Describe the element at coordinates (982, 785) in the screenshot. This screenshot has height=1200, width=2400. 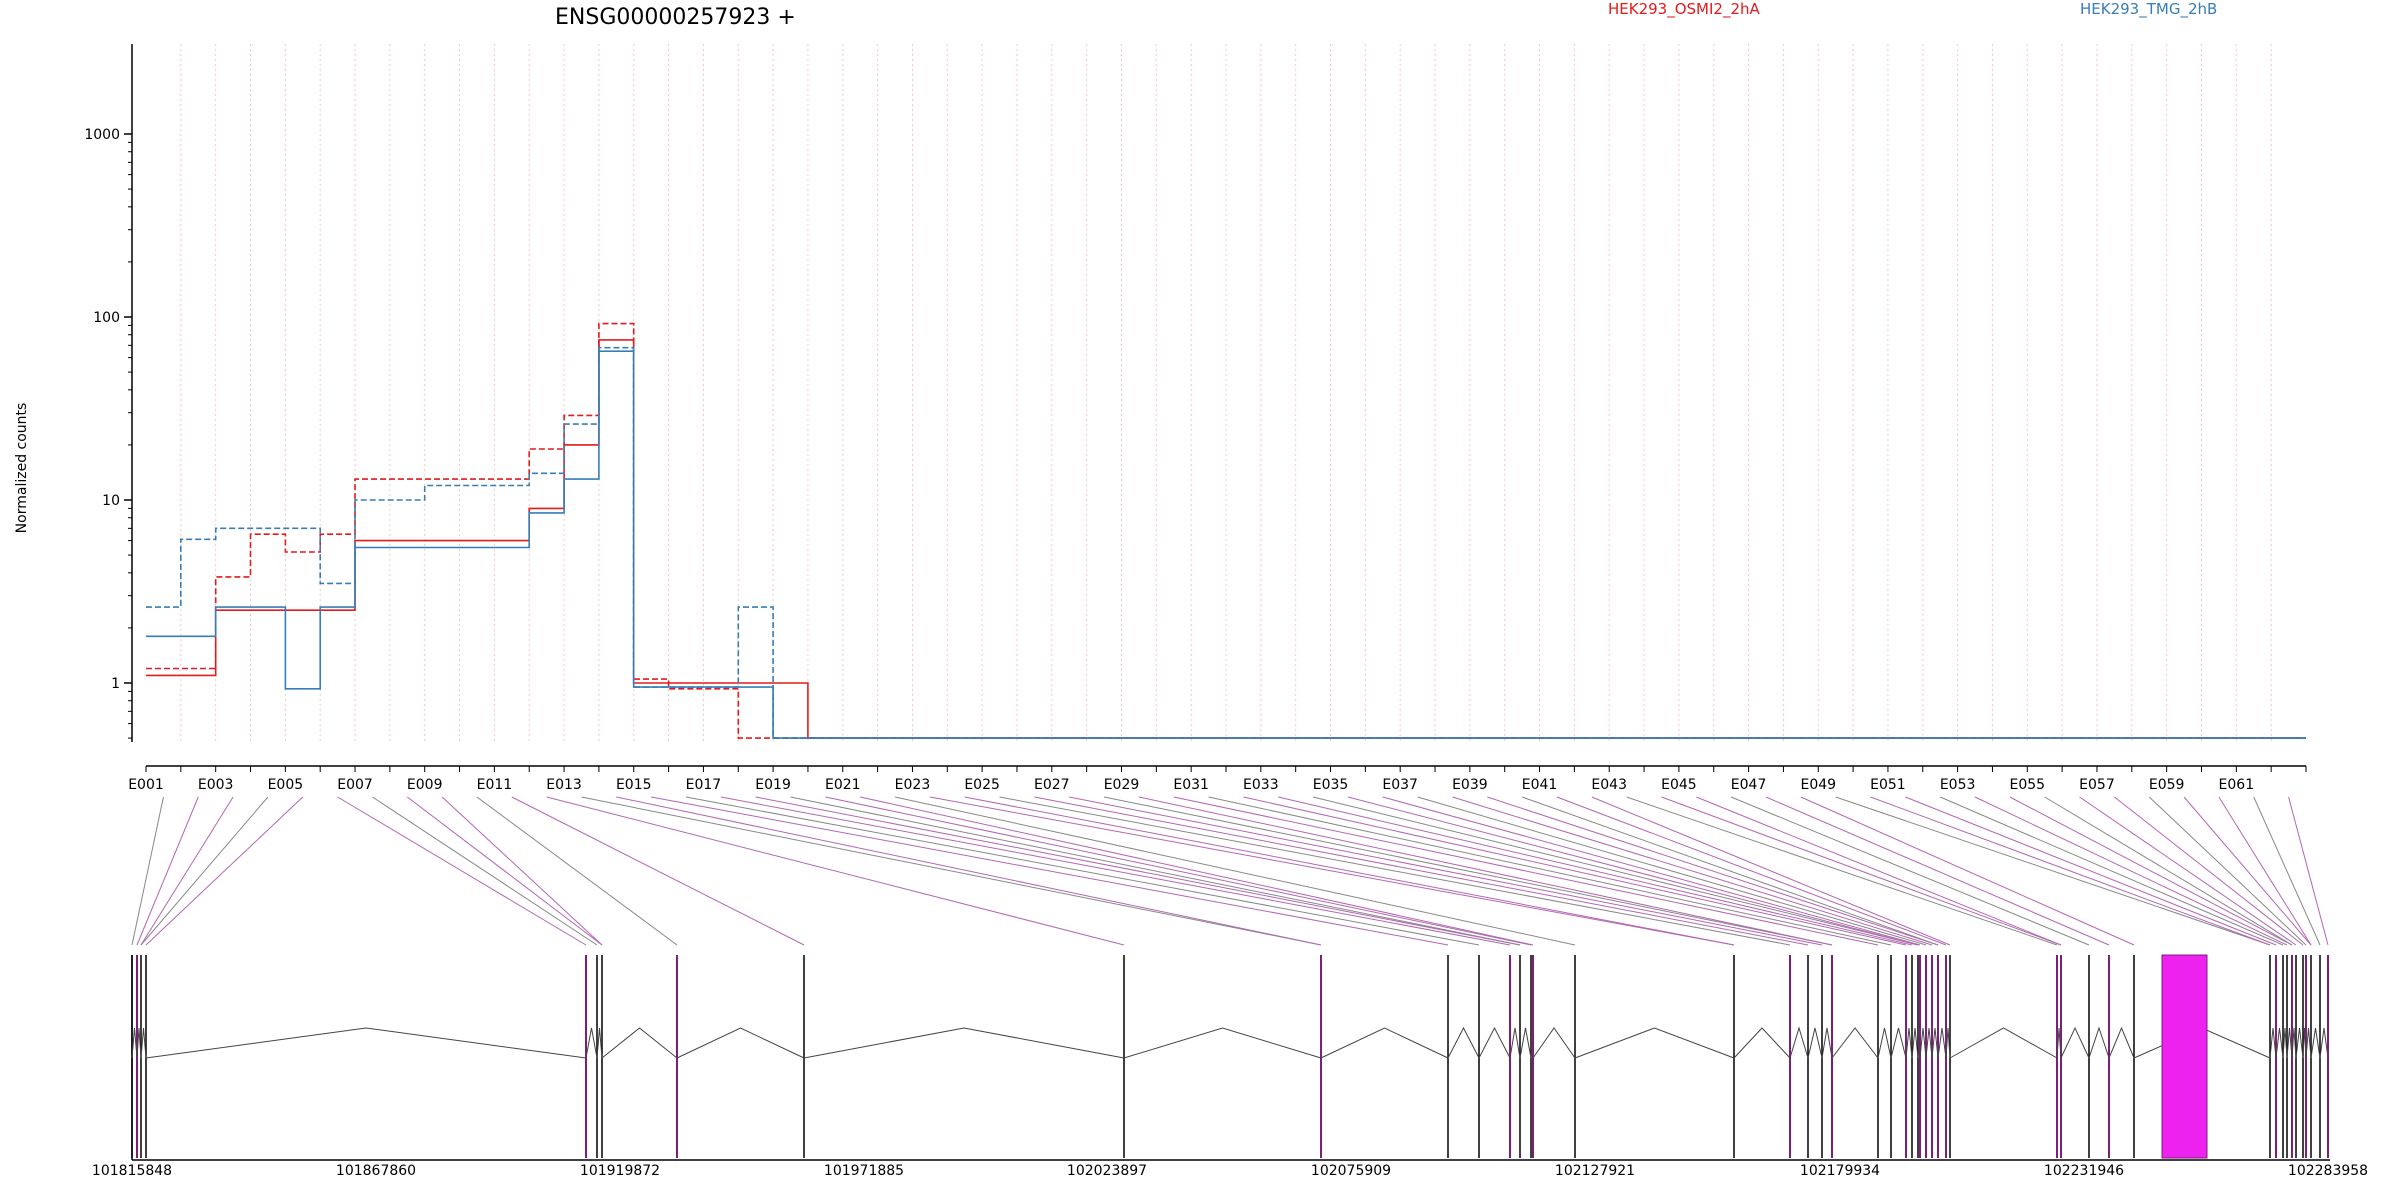
I see `exon-label-E025: E025` at that location.